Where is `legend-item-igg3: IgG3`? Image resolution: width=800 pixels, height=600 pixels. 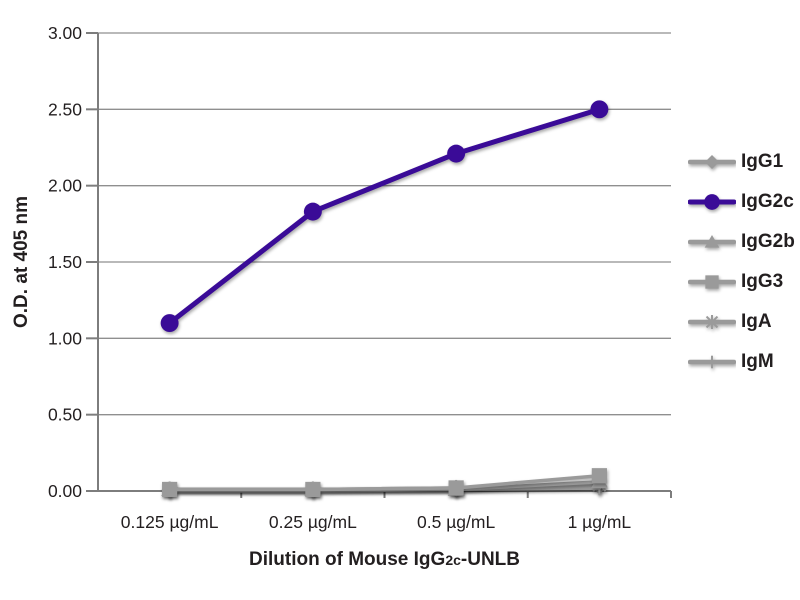
legend-item-igg3: IgG3 is located at coordinates (741, 282).